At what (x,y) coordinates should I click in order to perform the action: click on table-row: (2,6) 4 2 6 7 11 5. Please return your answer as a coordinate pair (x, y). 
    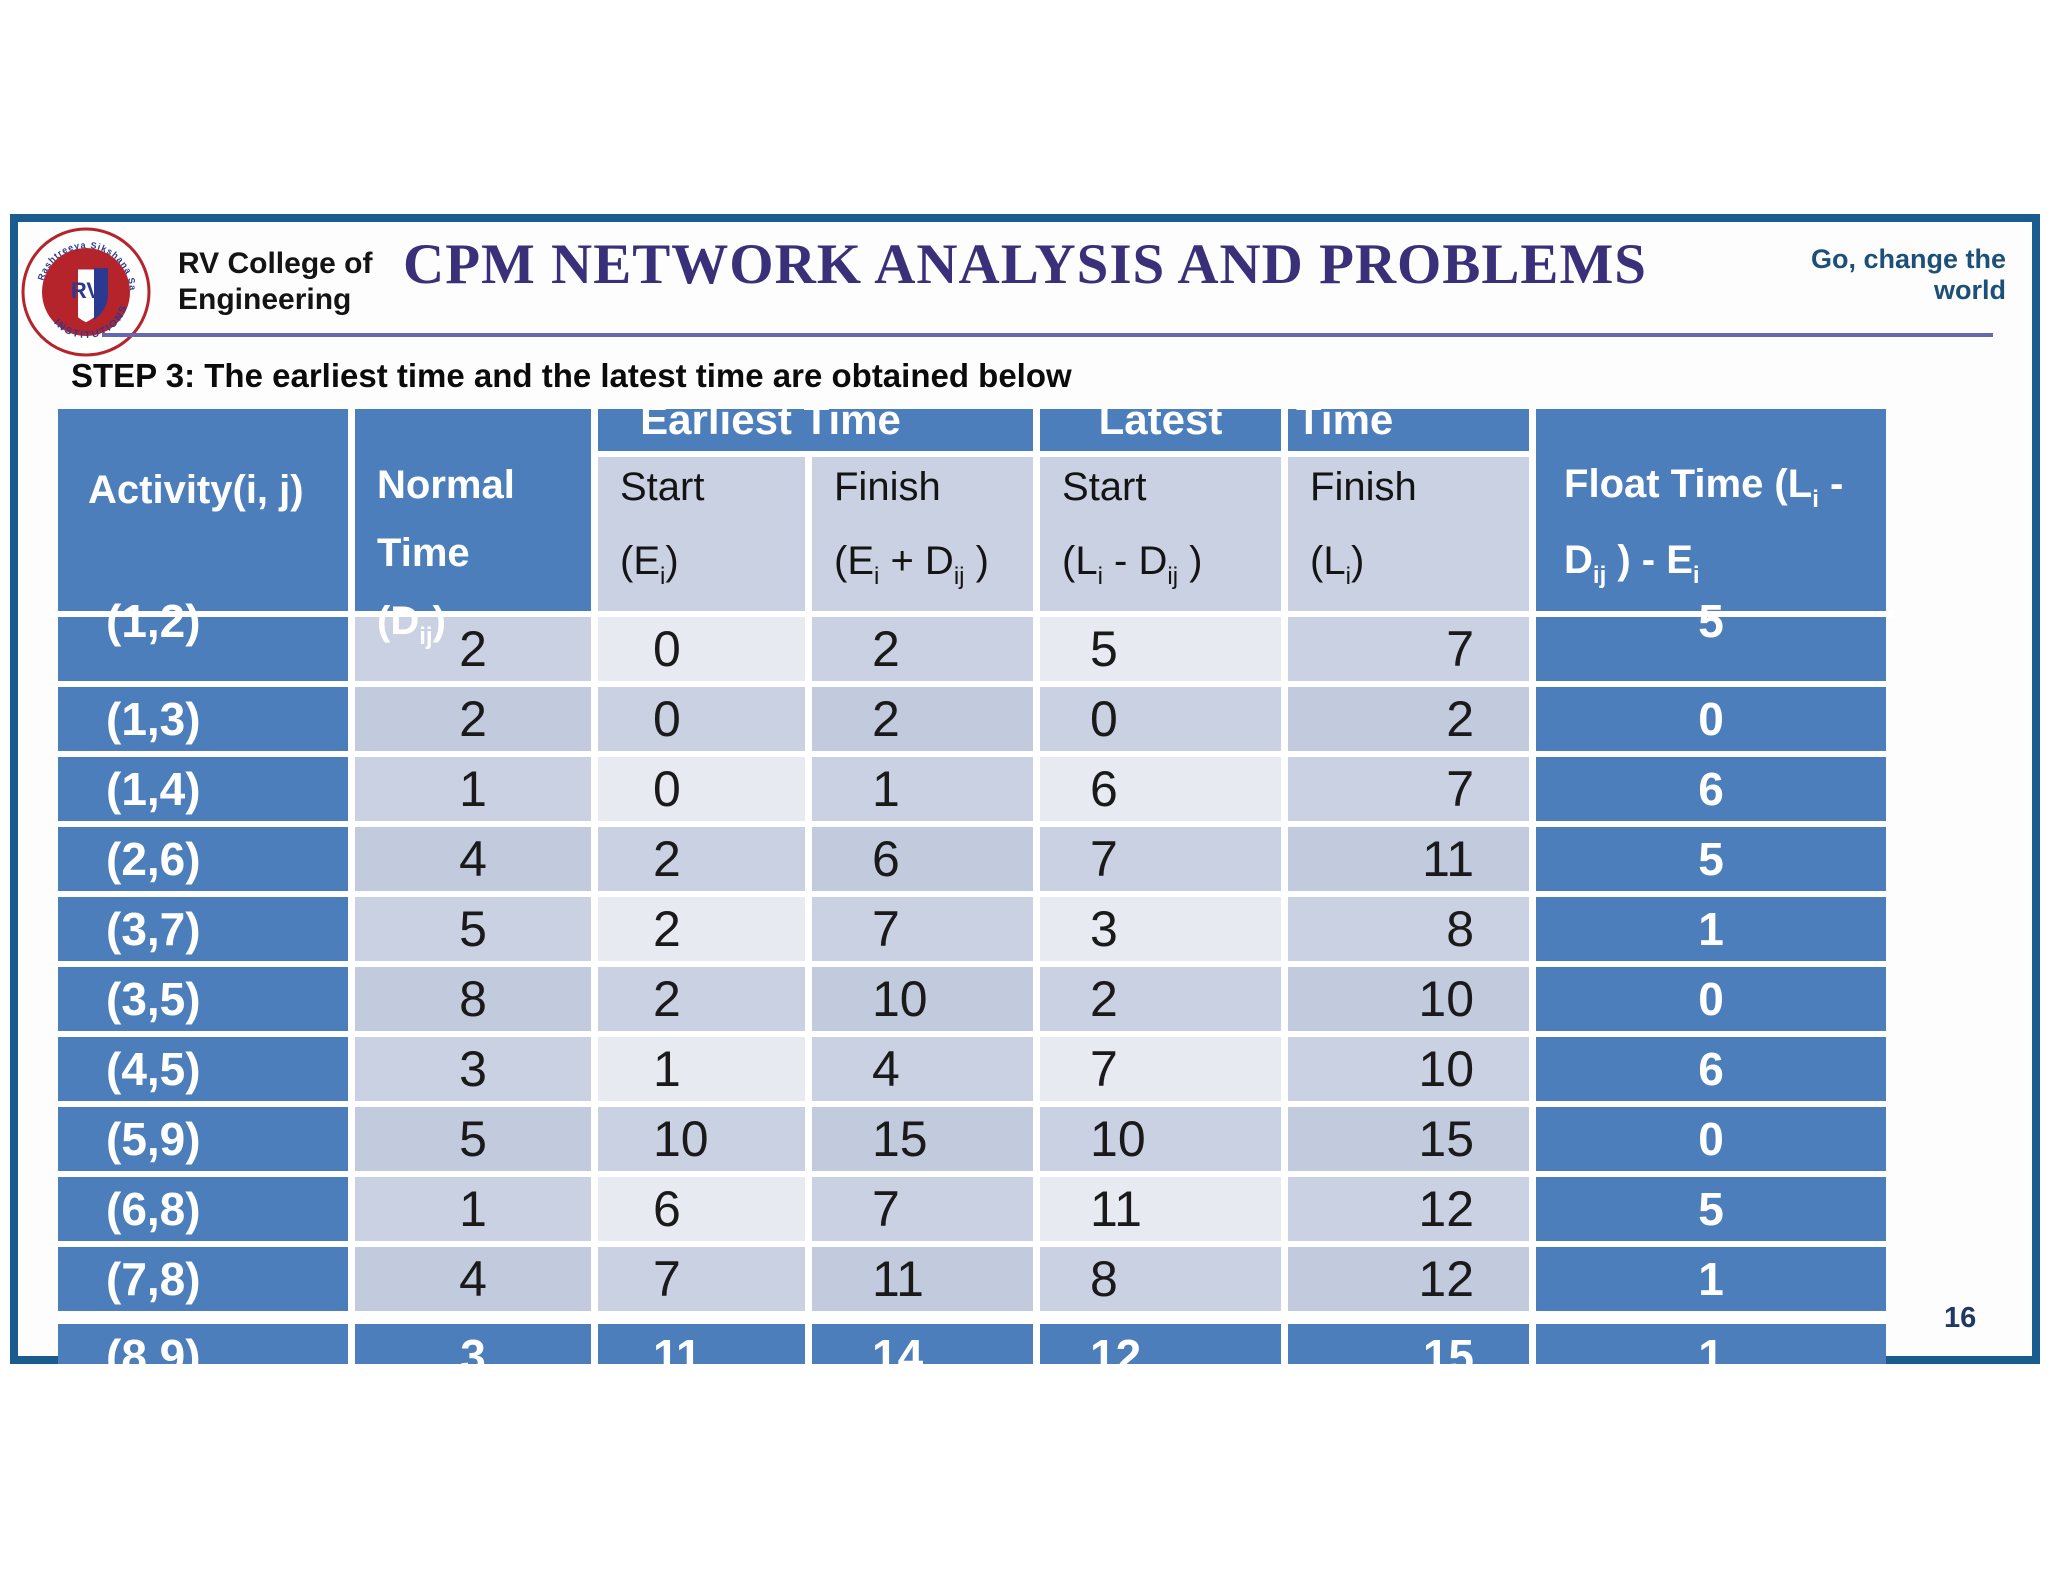
    Looking at the image, I should click on (972, 862).